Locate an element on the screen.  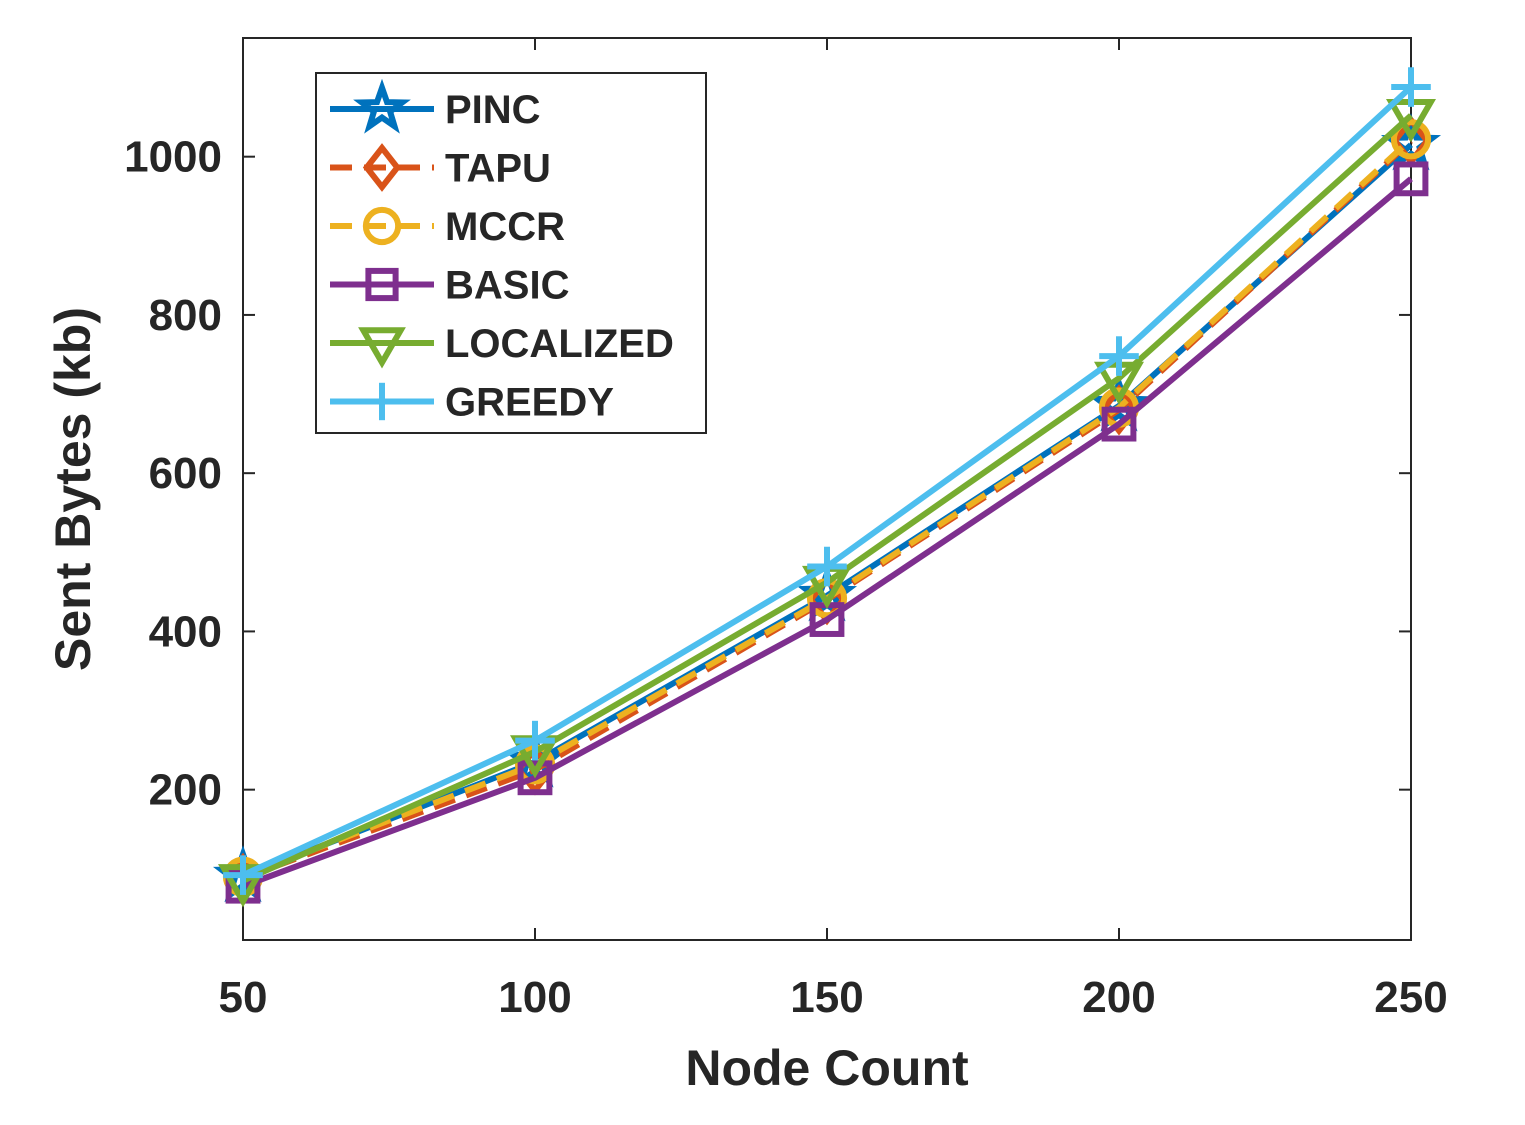
x-tick-label: 50 is located at coordinates (243, 997).